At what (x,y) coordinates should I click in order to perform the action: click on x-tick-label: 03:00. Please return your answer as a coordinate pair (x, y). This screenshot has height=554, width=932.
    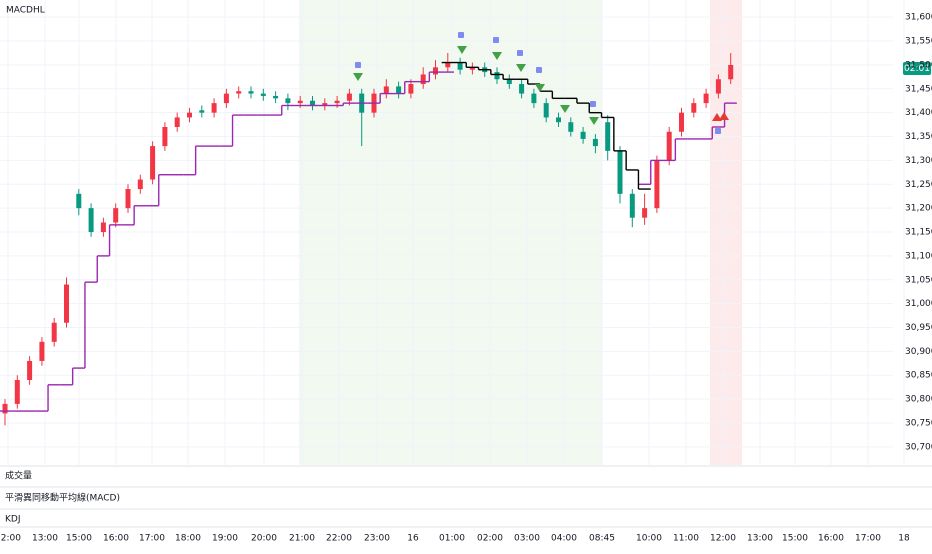
    Looking at the image, I should click on (527, 539).